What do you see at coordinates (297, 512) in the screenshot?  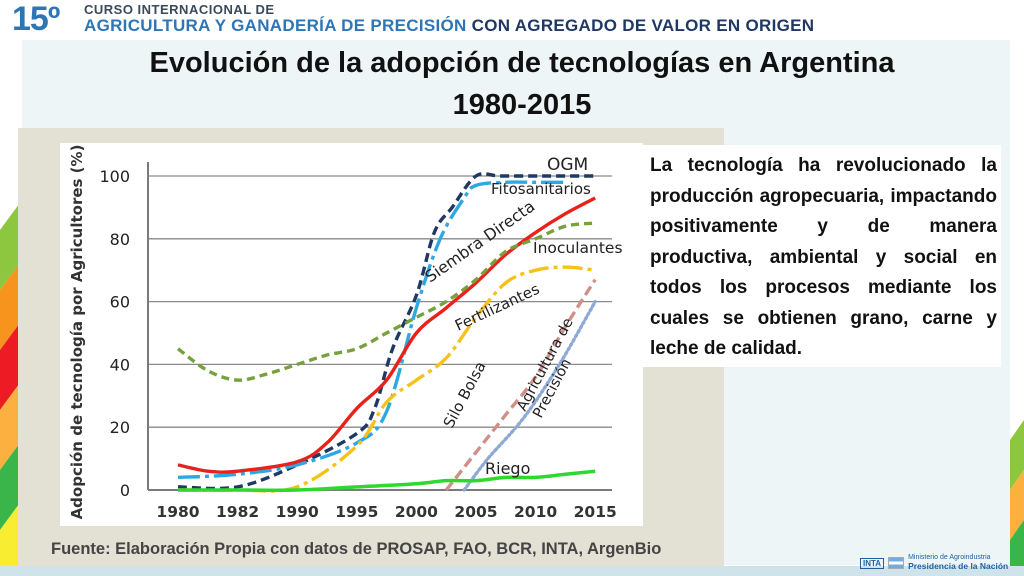 I see `x-tick-label-1990: 1990` at bounding box center [297, 512].